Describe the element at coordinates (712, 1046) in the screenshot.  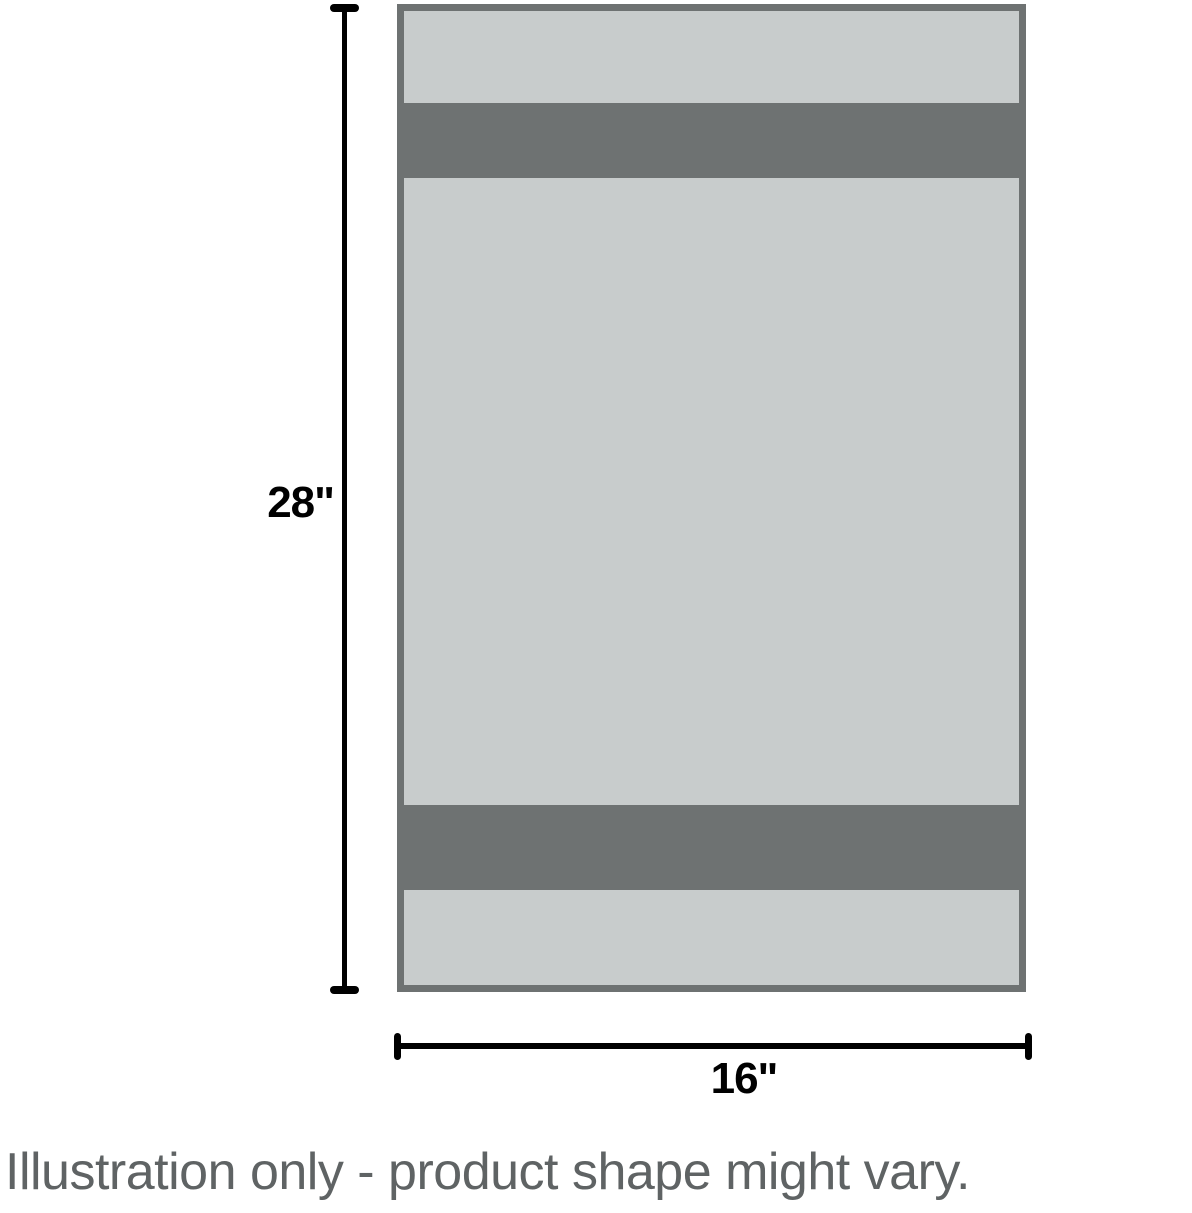
I see `width-dimension-line` at that location.